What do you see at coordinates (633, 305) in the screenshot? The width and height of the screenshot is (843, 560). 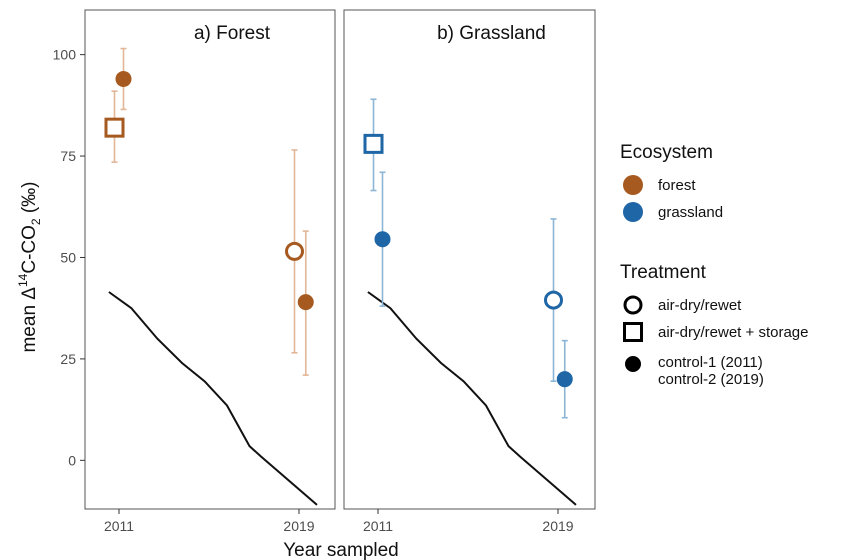 I see `legend-symbol-open-circle` at bounding box center [633, 305].